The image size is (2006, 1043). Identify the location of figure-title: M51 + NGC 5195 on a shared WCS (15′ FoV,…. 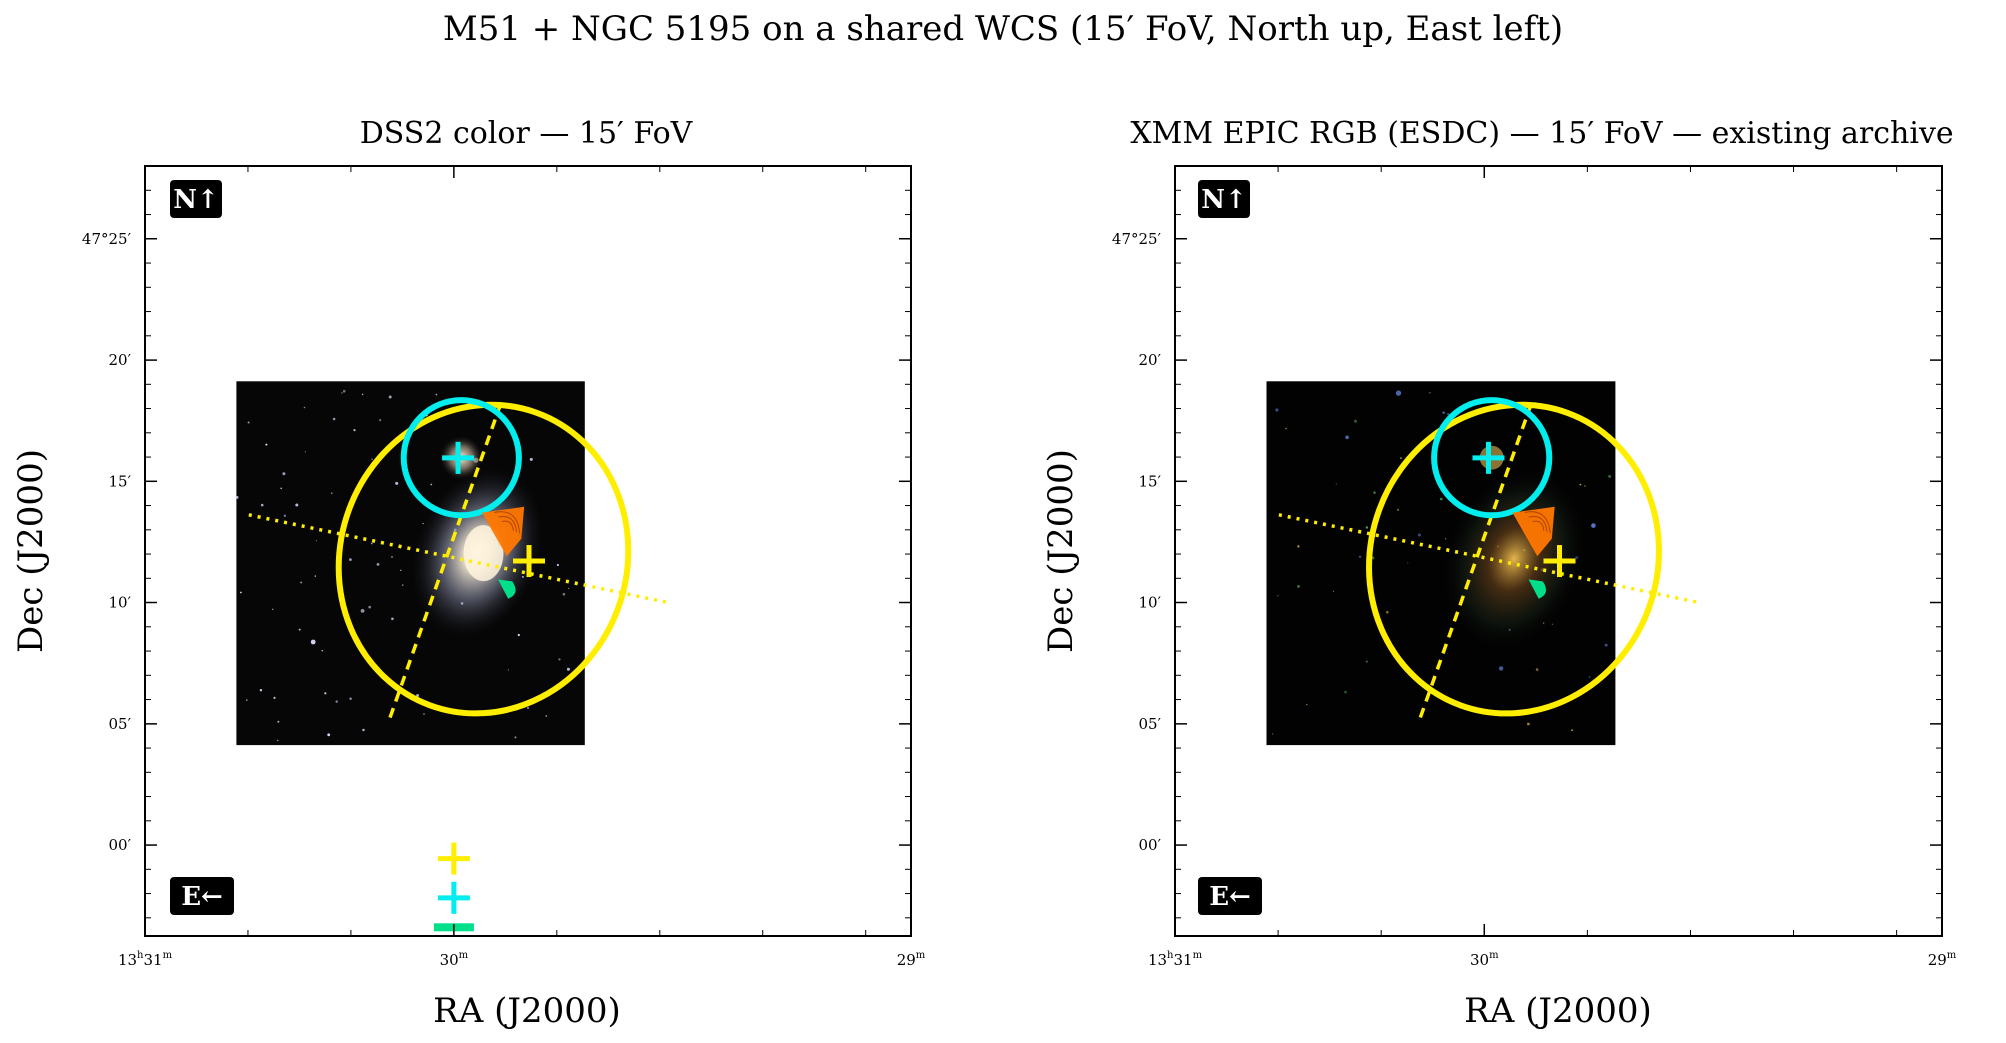
(1003, 29).